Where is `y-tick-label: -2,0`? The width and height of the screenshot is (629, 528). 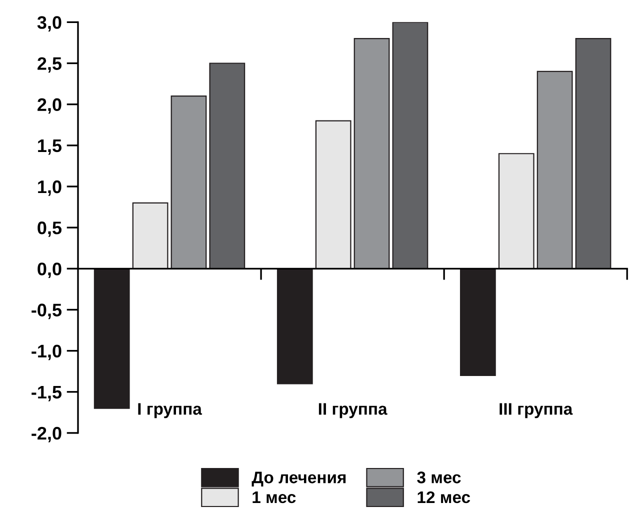
y-tick-label: -2,0 is located at coordinates (47, 434).